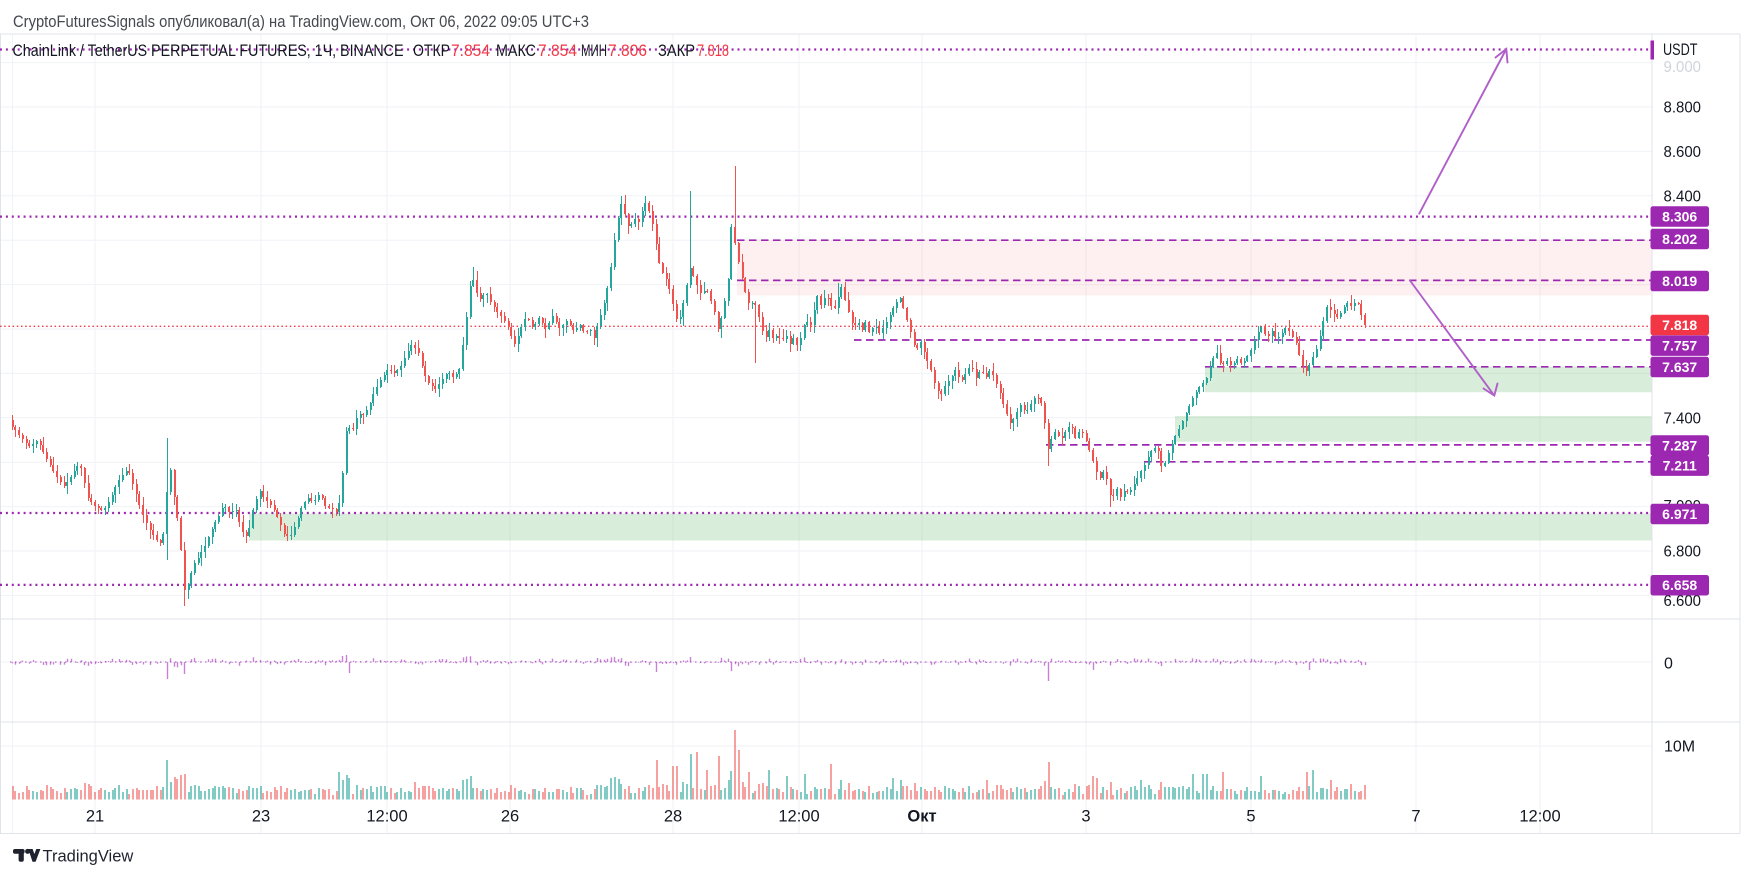 This screenshot has width=1754, height=878. What do you see at coordinates (1415, 817) in the screenshot?
I see `svg-text: 7` at bounding box center [1415, 817].